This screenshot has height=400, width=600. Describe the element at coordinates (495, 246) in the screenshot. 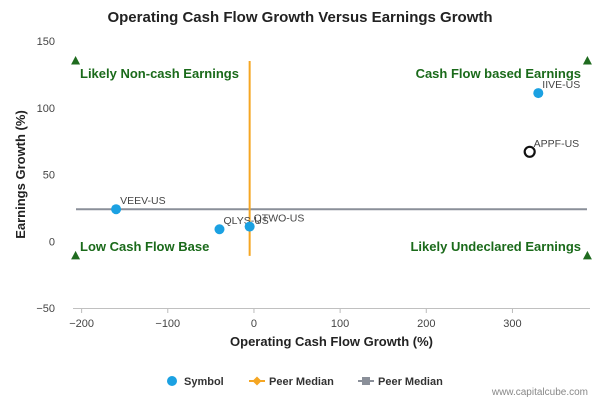

I see `quadrant-label-bottom-right: Likely Undeclared Earnings` at that location.